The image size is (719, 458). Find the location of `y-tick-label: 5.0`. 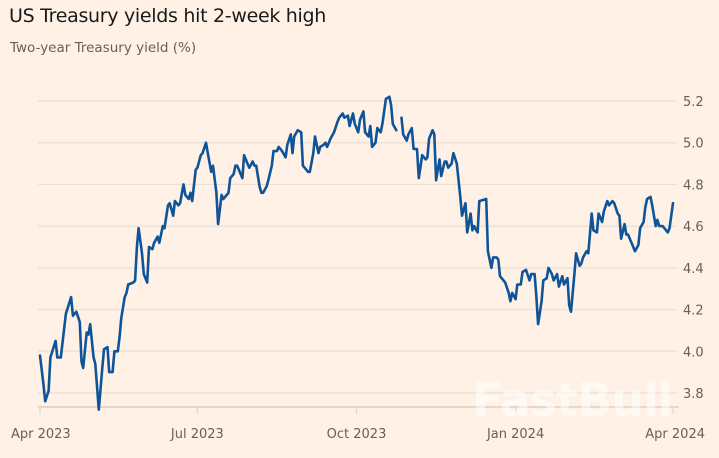

y-tick-label: 5.0 is located at coordinates (693, 144).